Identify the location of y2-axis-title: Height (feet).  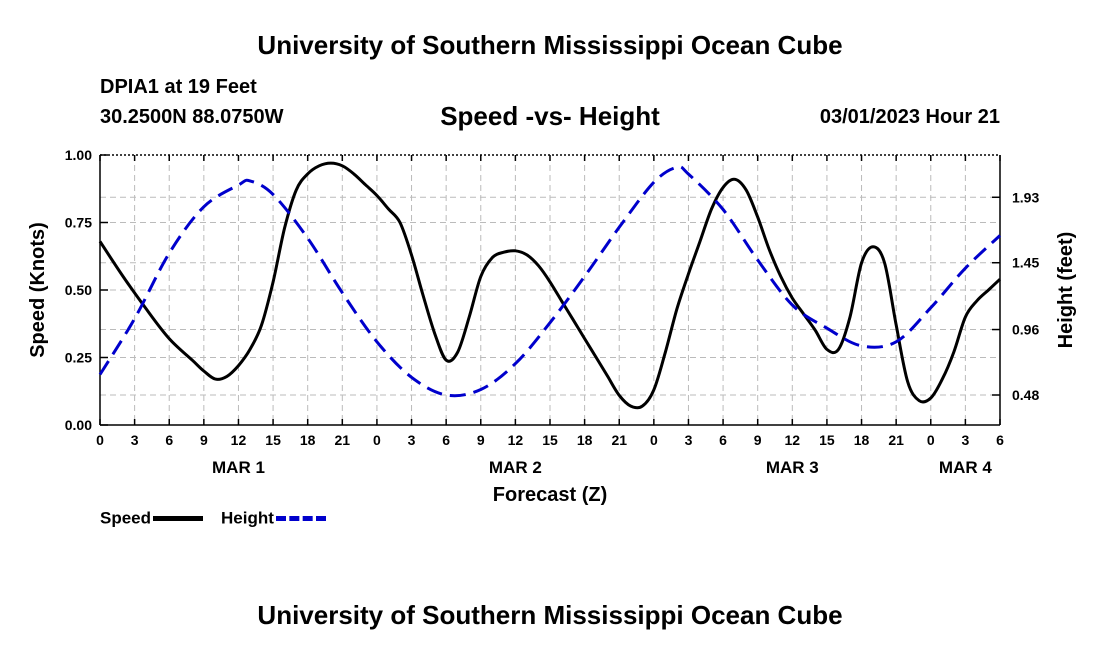
(1066, 290).